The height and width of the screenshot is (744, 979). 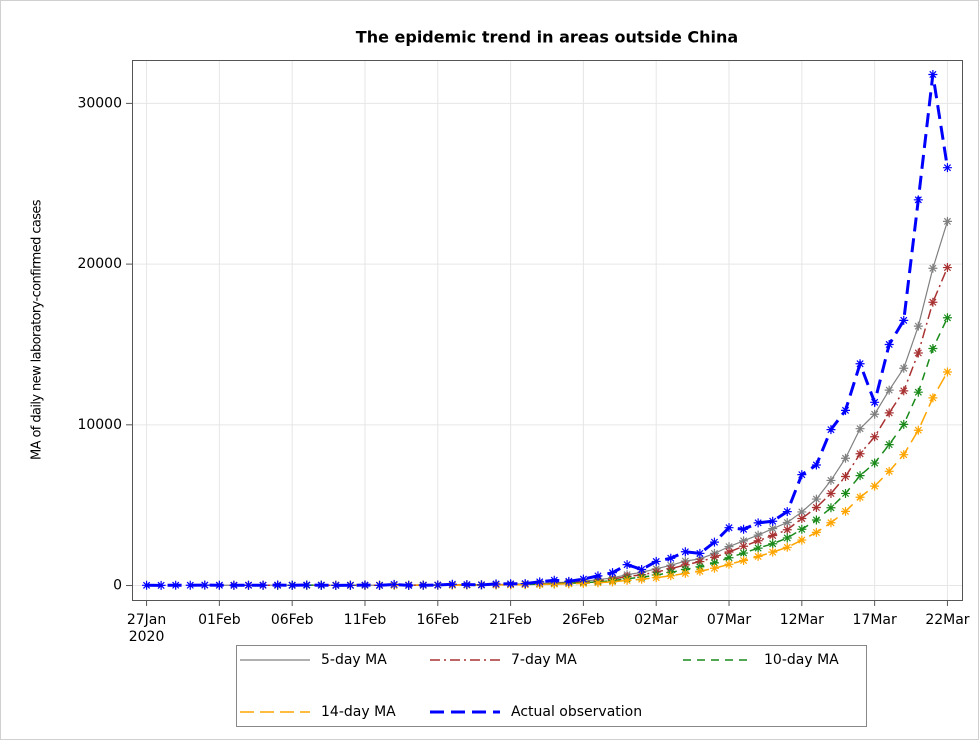 What do you see at coordinates (583, 620) in the screenshot?
I see `x-tick-label: 26Feb` at bounding box center [583, 620].